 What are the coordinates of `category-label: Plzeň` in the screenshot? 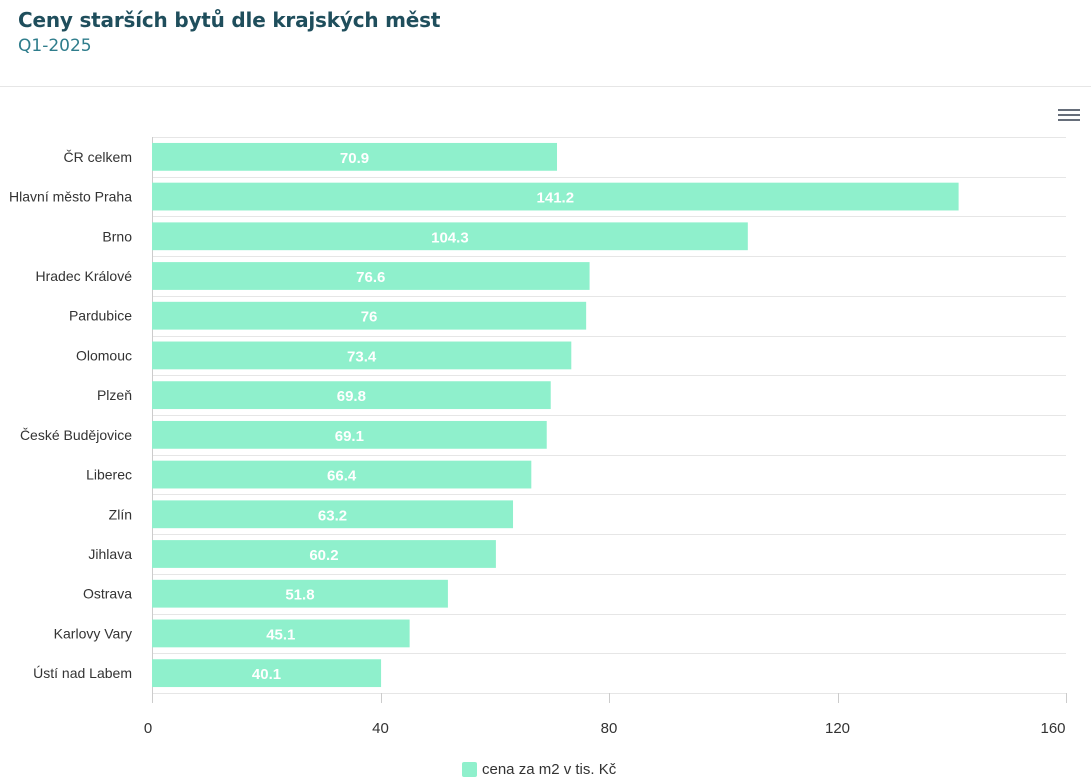 It's located at (114, 395).